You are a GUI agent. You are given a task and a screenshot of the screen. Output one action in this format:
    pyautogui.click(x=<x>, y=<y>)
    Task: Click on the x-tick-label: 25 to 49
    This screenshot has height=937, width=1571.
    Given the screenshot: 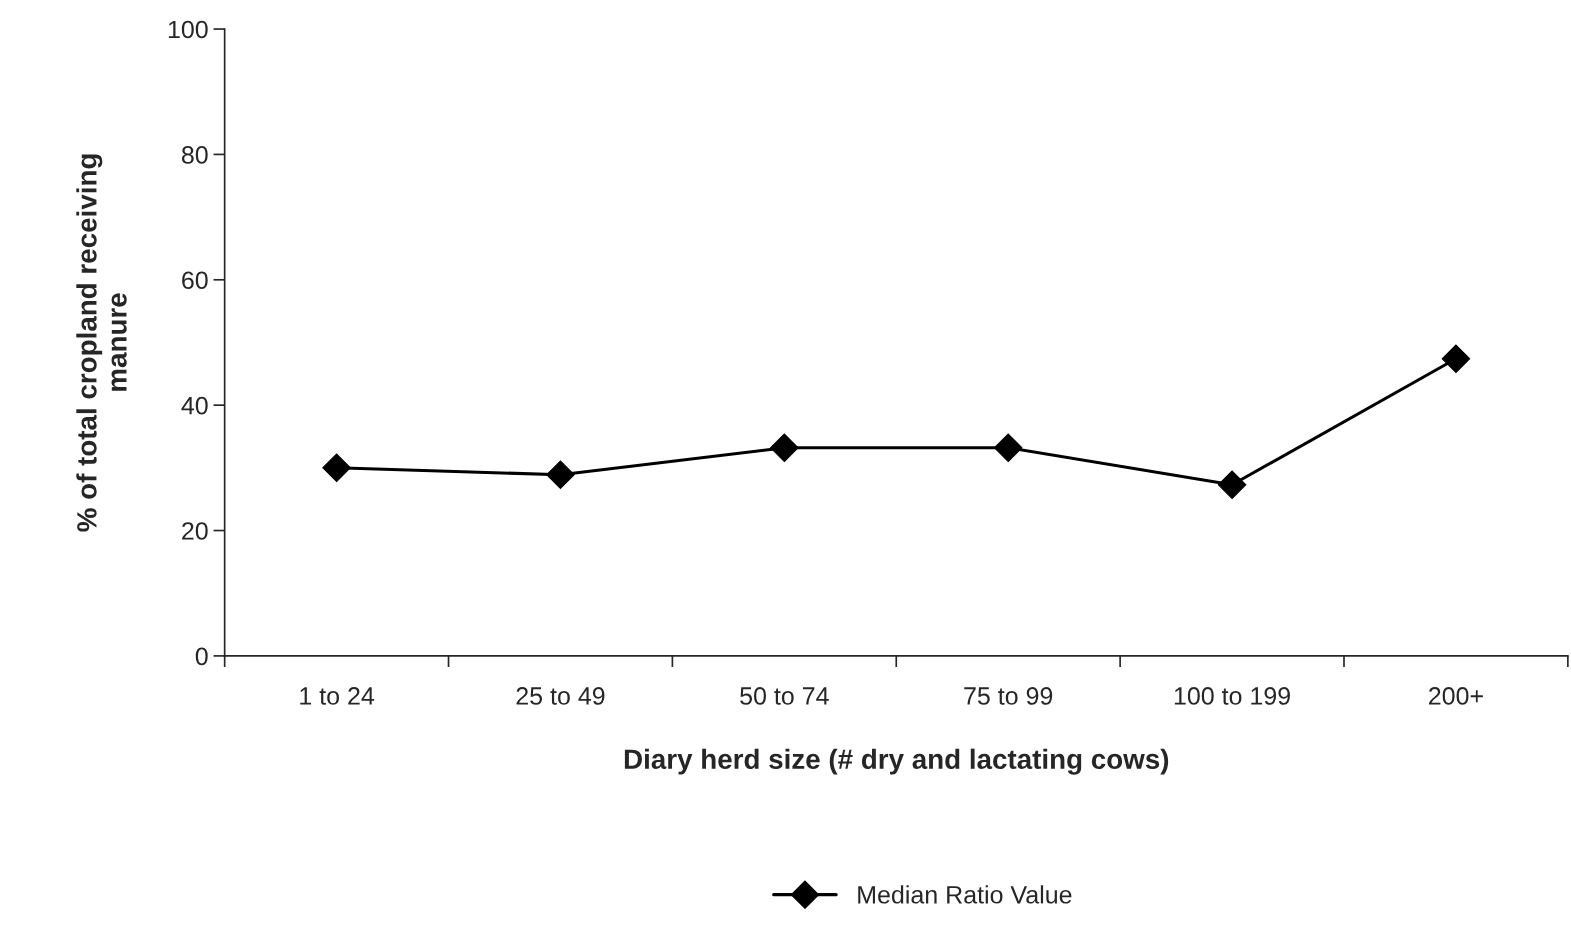 What is the action you would take?
    pyautogui.click(x=560, y=696)
    